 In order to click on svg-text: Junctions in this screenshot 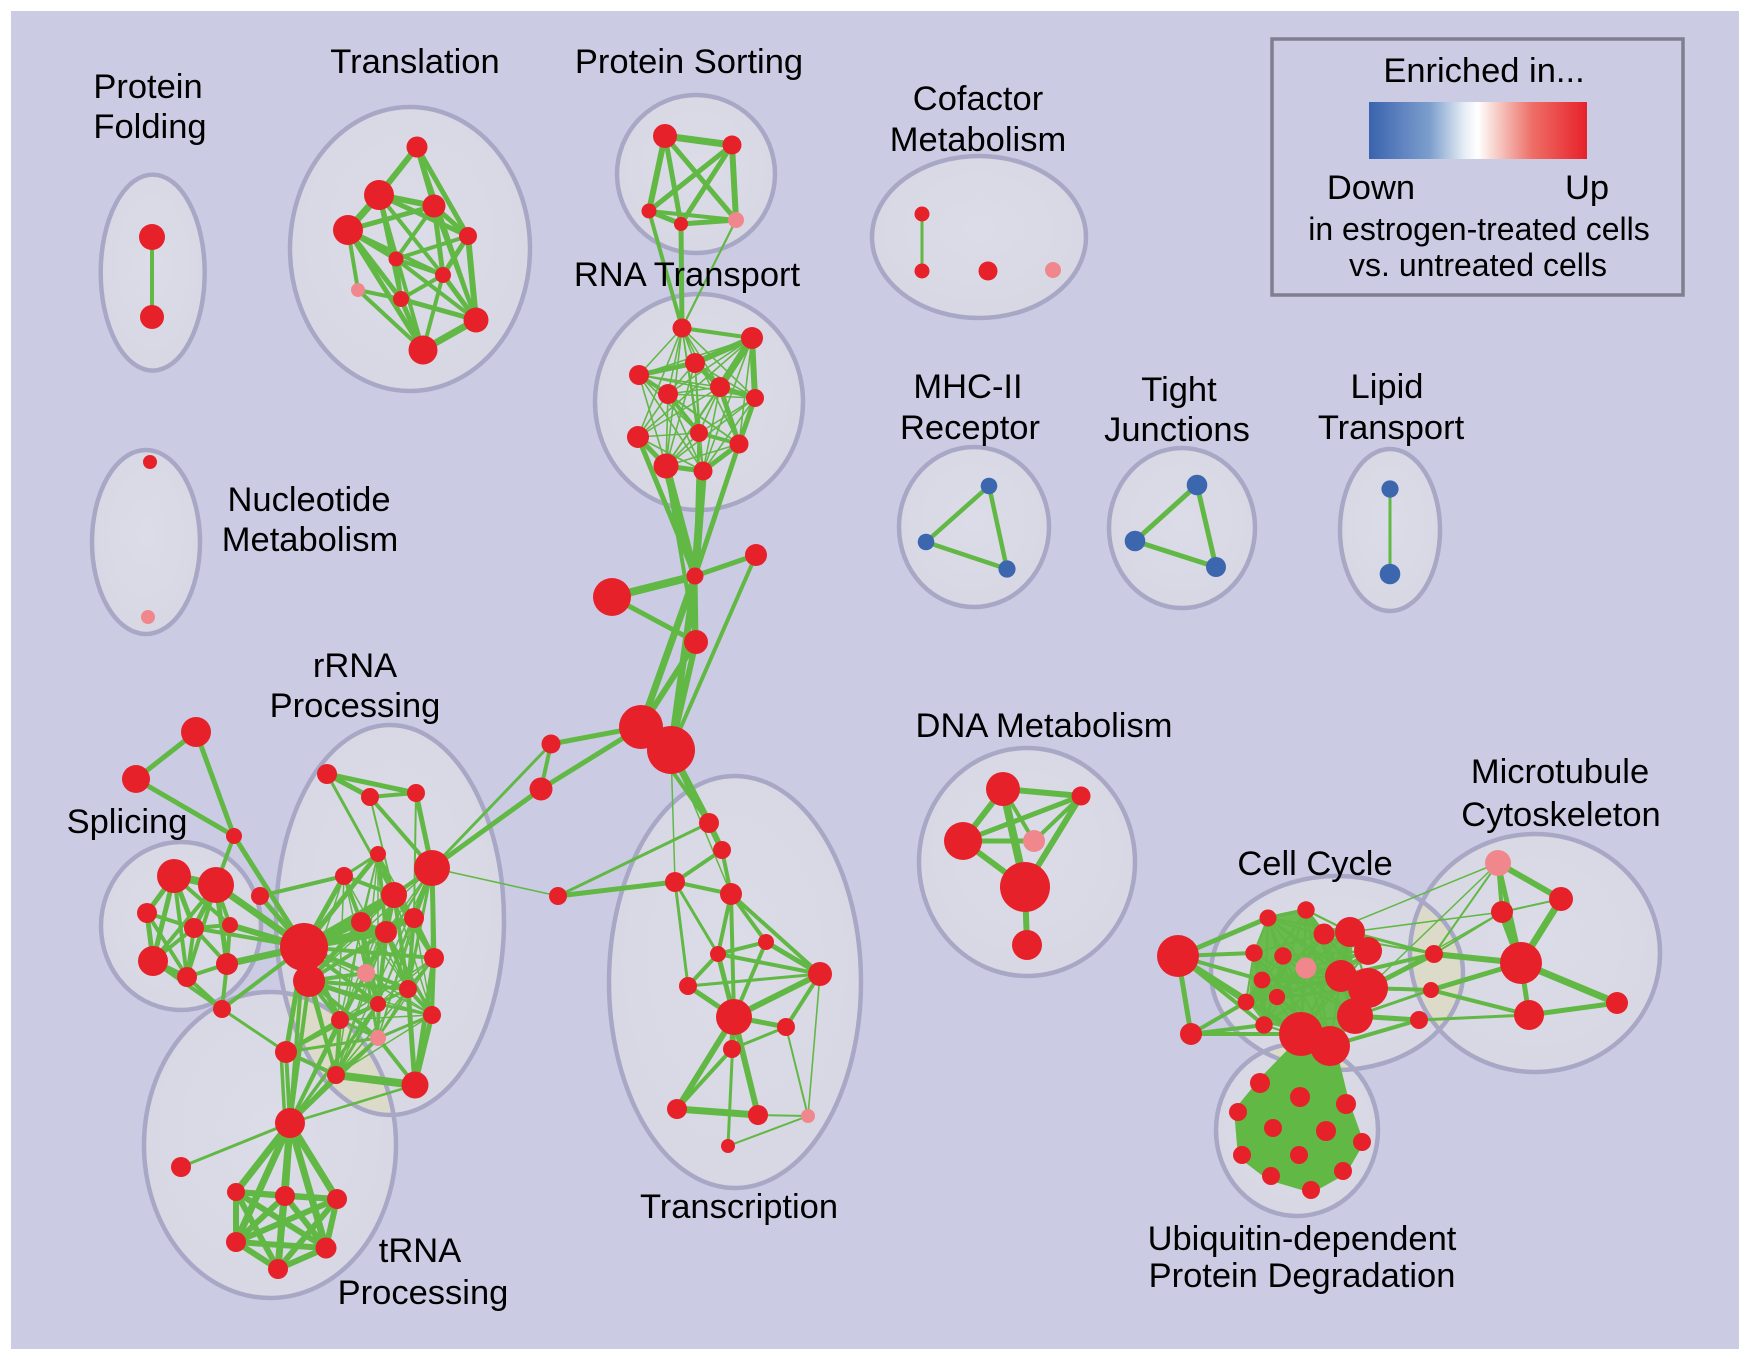, I will do `click(1177, 430)`.